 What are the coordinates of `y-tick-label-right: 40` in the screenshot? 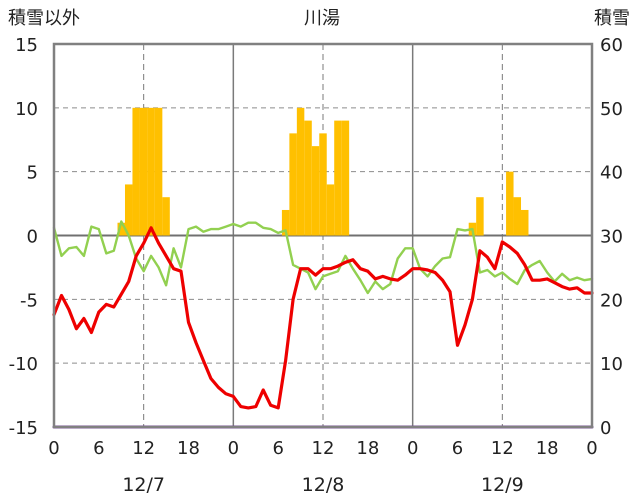 It's located at (611, 173).